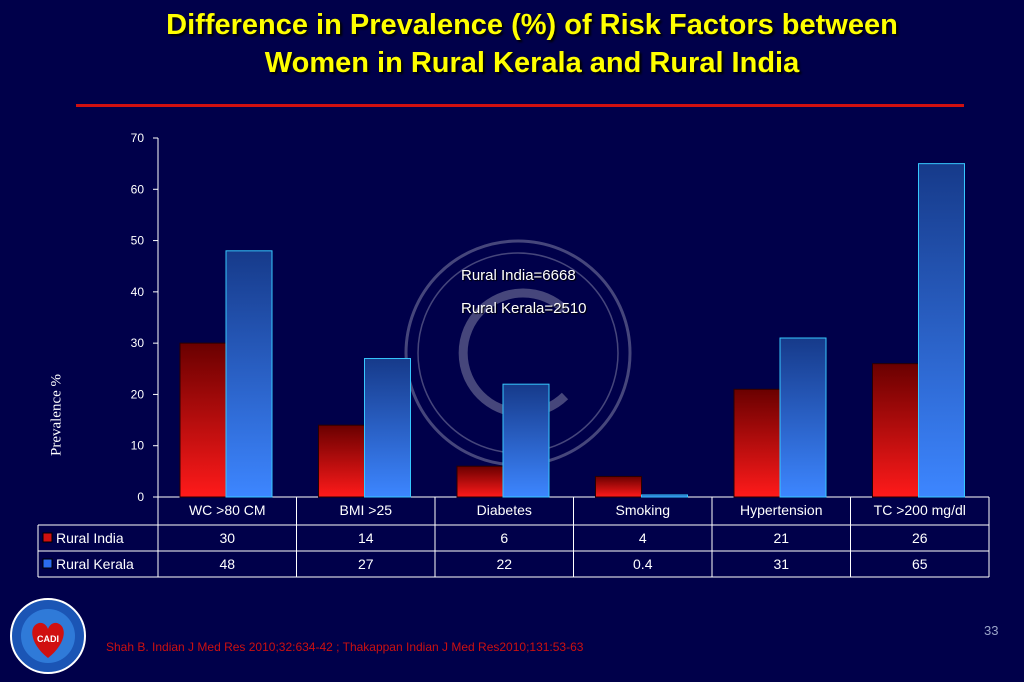 The width and height of the screenshot is (1024, 682). What do you see at coordinates (518, 275) in the screenshot?
I see `sample-size-rural-india: Rural India=6668` at bounding box center [518, 275].